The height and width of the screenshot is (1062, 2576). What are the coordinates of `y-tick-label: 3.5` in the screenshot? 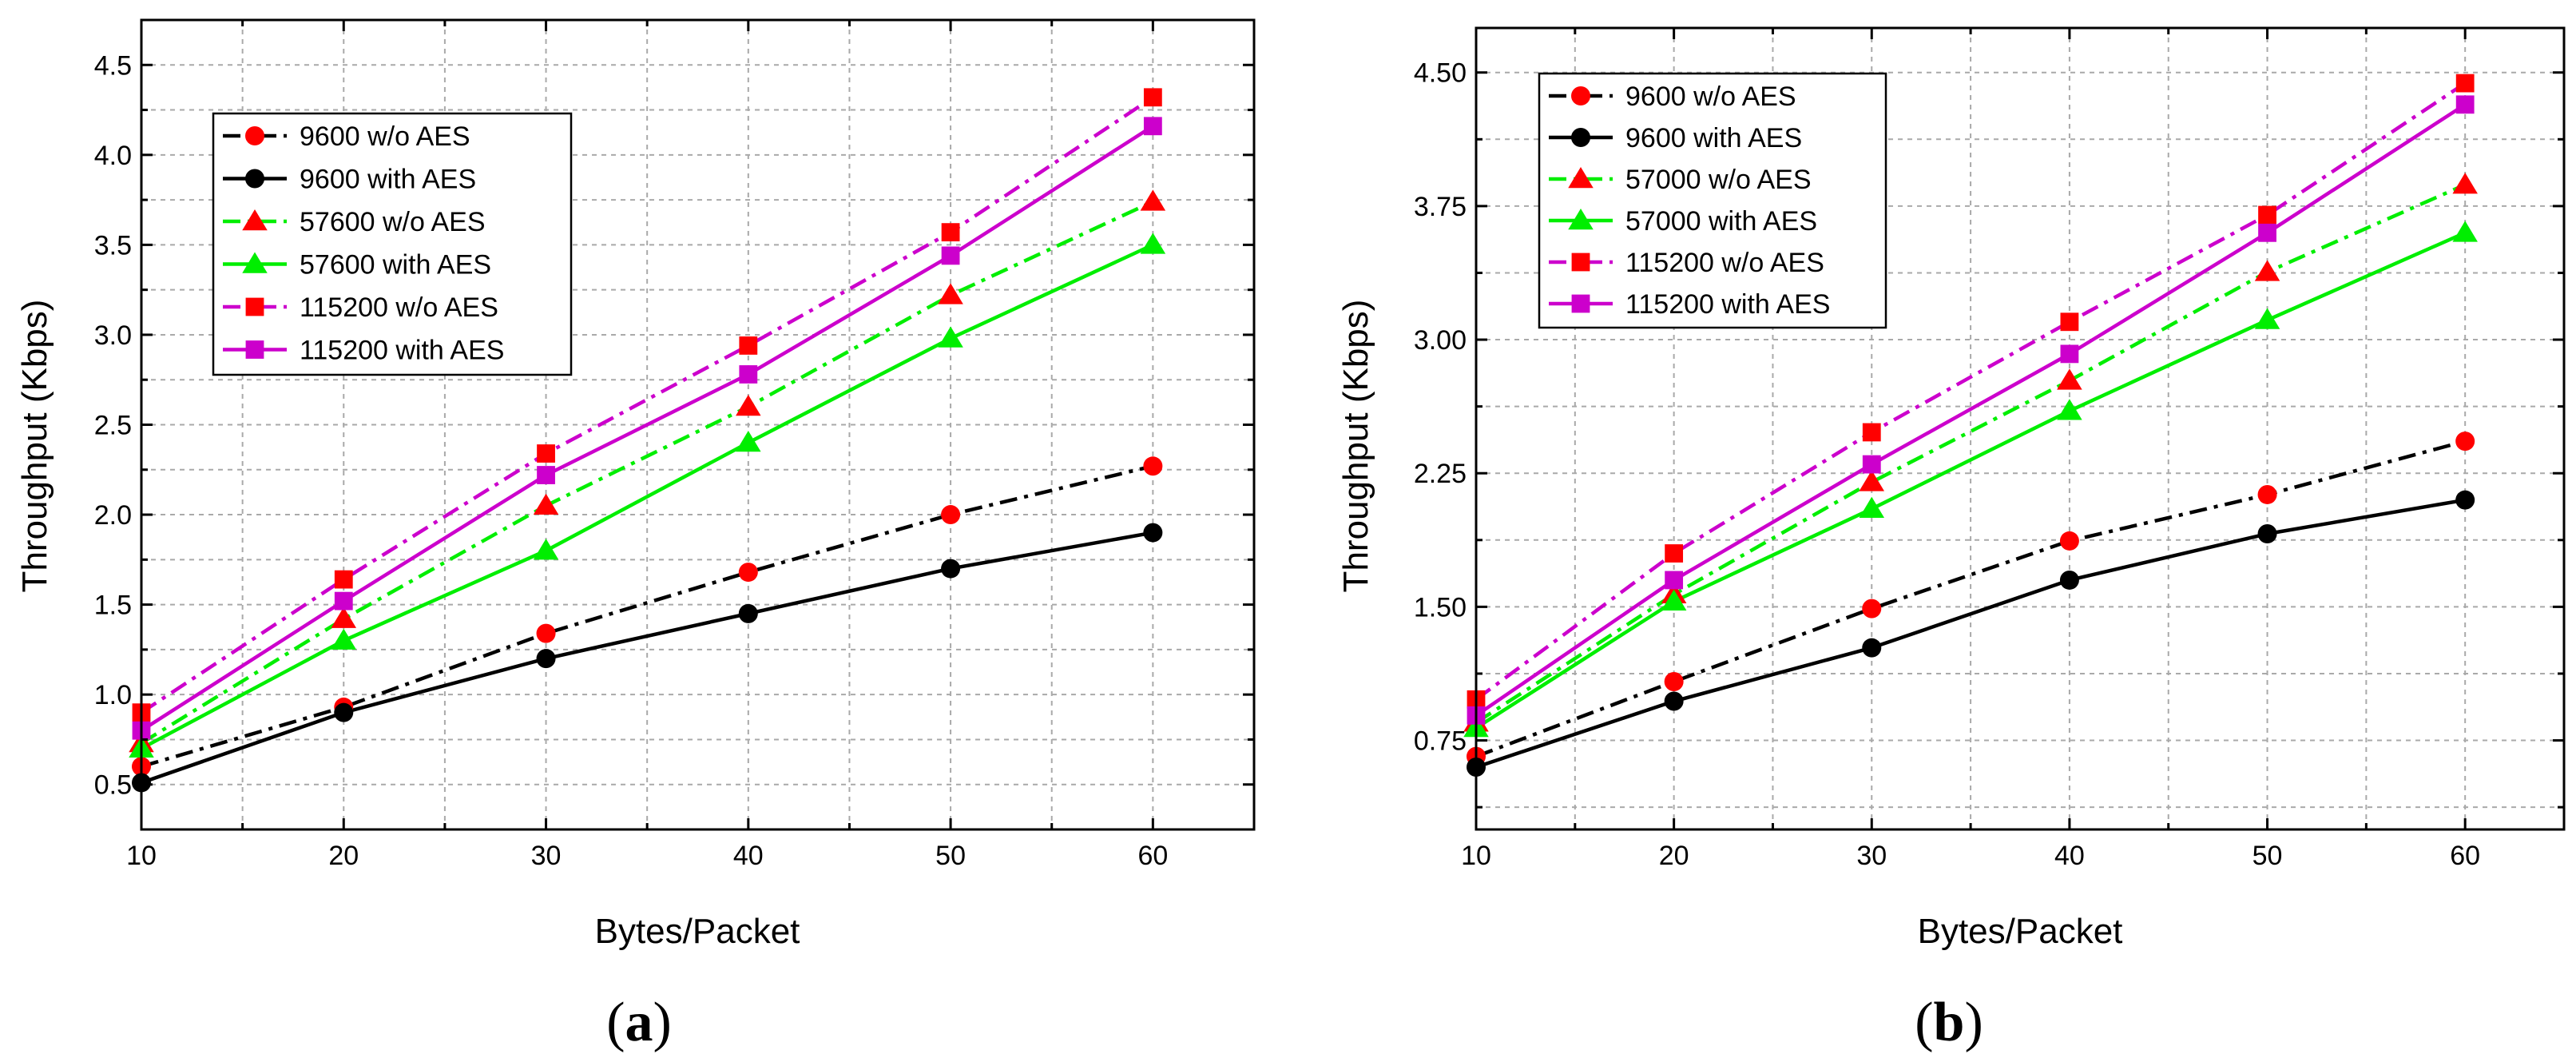 It's located at (113, 245).